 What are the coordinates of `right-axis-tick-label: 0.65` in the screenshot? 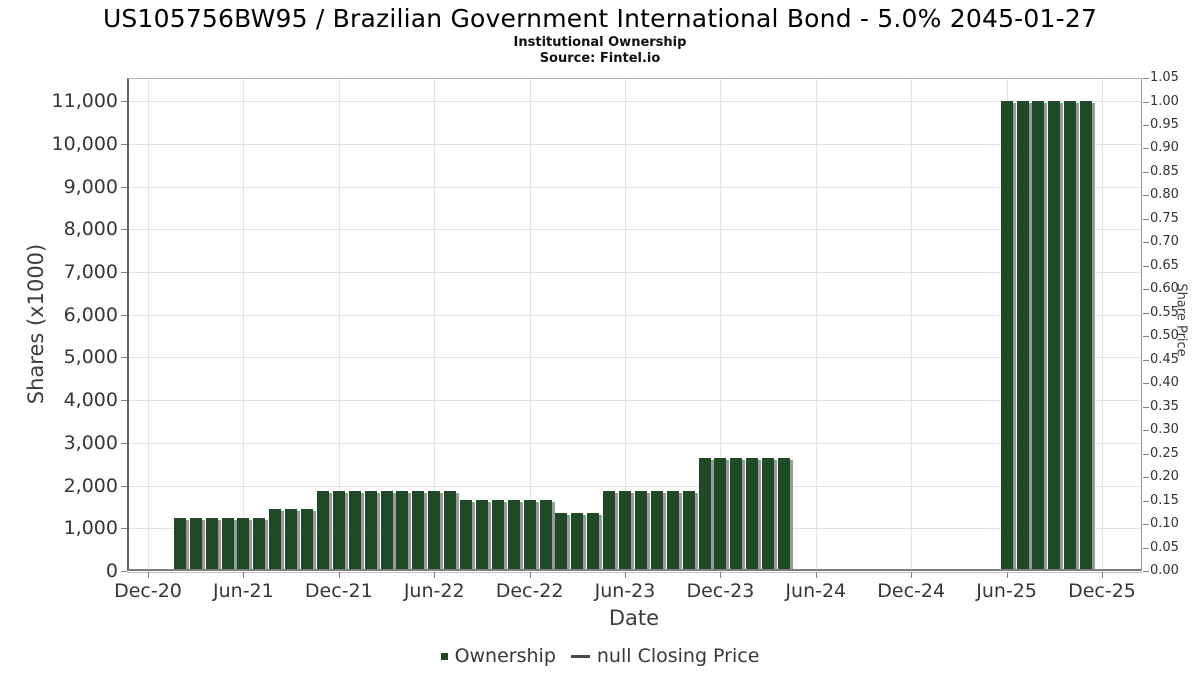 It's located at (1164, 265).